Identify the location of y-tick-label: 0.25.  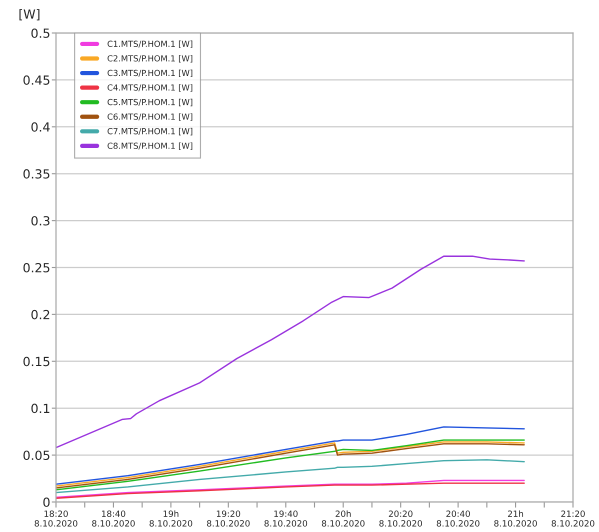
(36, 267).